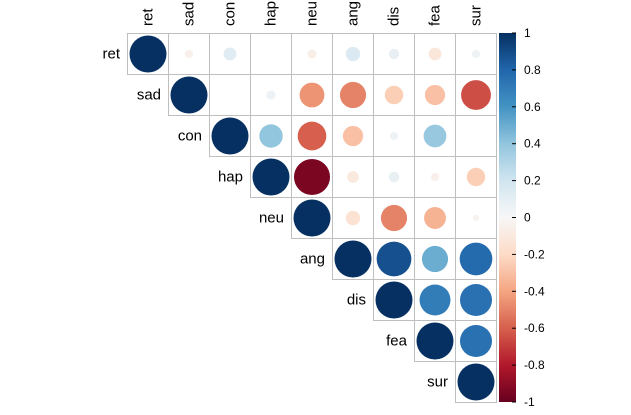 The width and height of the screenshot is (631, 415). What do you see at coordinates (394, 95) in the screenshot?
I see `corr-circle-sad-dis` at bounding box center [394, 95].